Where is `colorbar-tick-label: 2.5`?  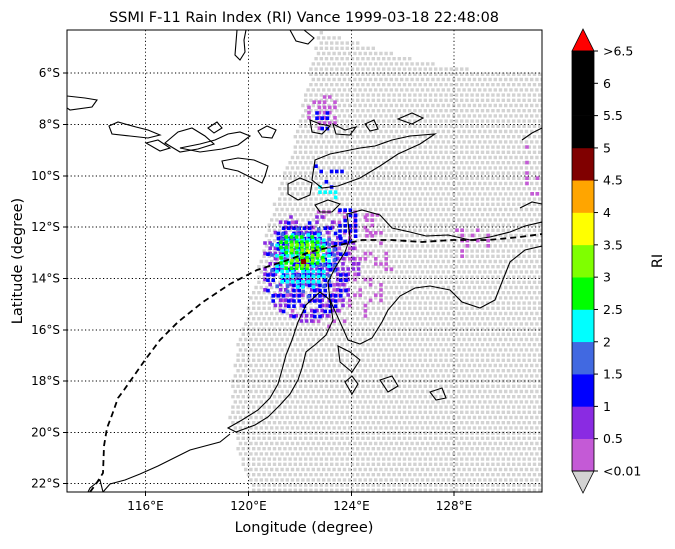
colorbar-tick-label: 2.5 is located at coordinates (613, 309).